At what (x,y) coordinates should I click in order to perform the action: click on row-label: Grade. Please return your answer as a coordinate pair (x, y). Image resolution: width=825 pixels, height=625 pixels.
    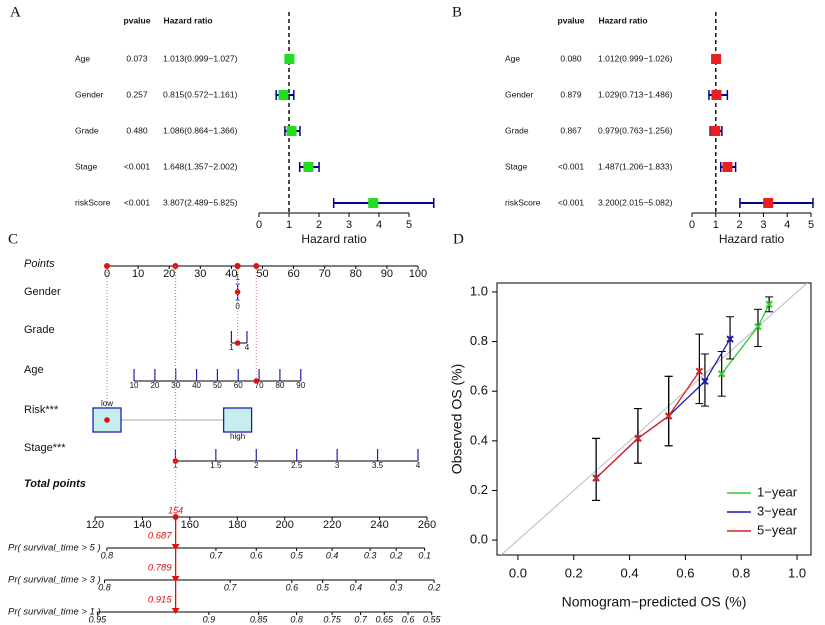
    Looking at the image, I should click on (39, 330).